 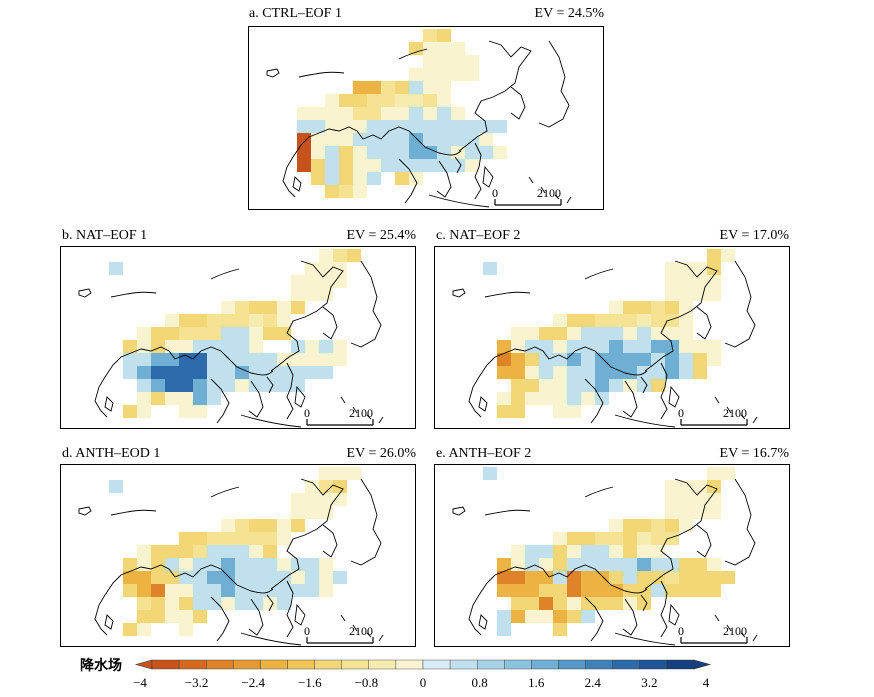 I want to click on scale-bar, so click(x=340, y=640).